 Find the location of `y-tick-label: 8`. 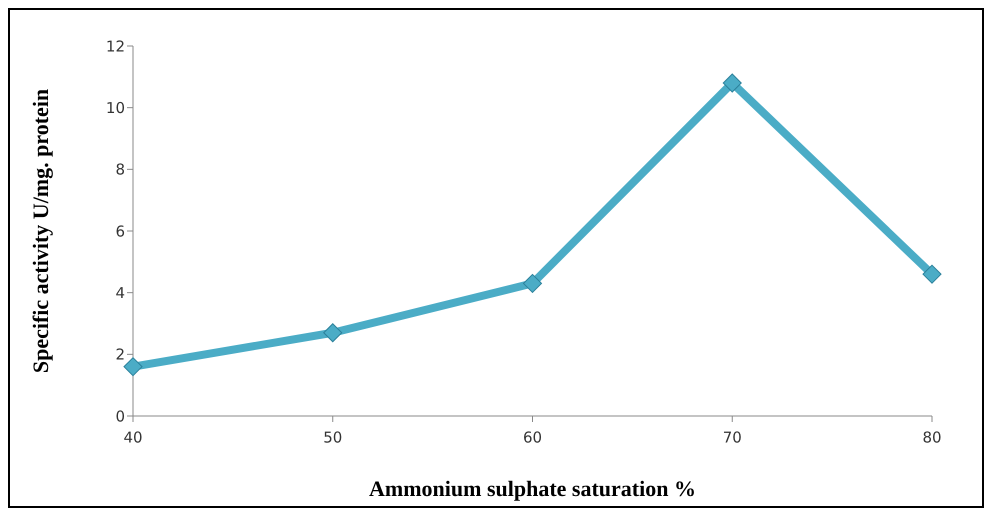

y-tick-label: 8 is located at coordinates (120, 169).